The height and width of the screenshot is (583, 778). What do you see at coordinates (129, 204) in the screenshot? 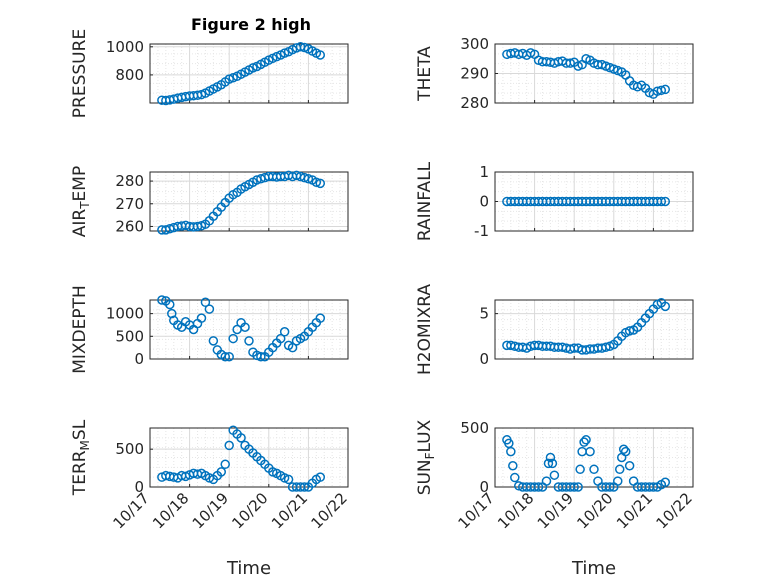
I see `y-tick-label: 270` at bounding box center [129, 204].